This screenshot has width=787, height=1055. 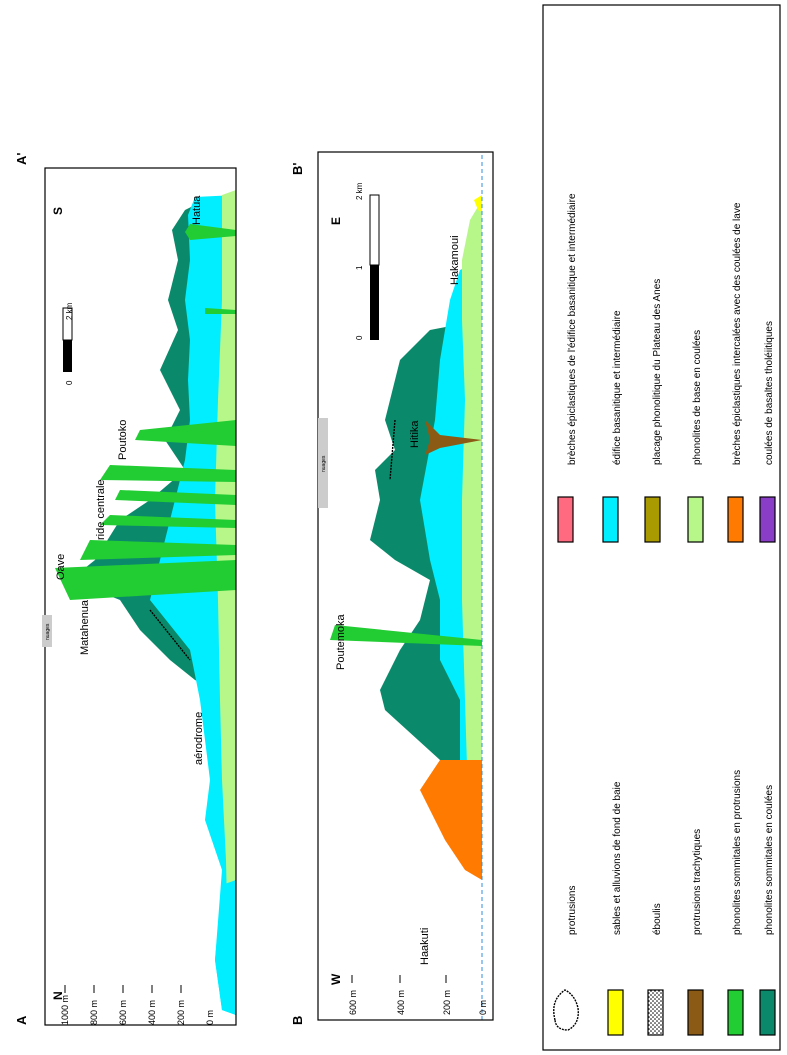 What do you see at coordinates (170, 635) in the screenshot?
I see `section-a-eboulis-edge` at bounding box center [170, 635].